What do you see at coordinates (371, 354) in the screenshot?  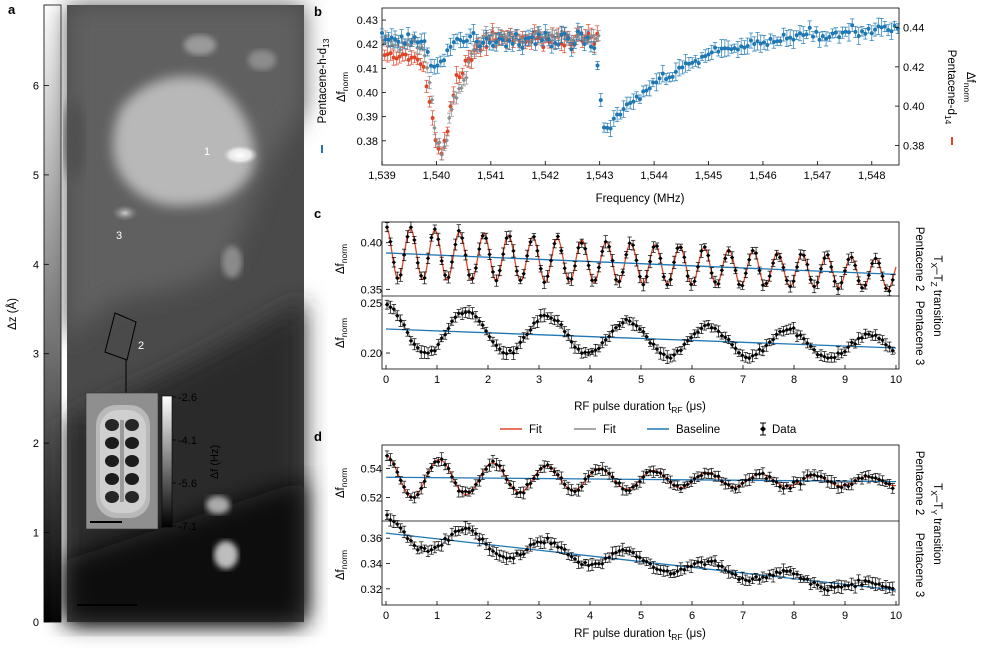 I see `c-bot-ytick-0: 0.20` at bounding box center [371, 354].